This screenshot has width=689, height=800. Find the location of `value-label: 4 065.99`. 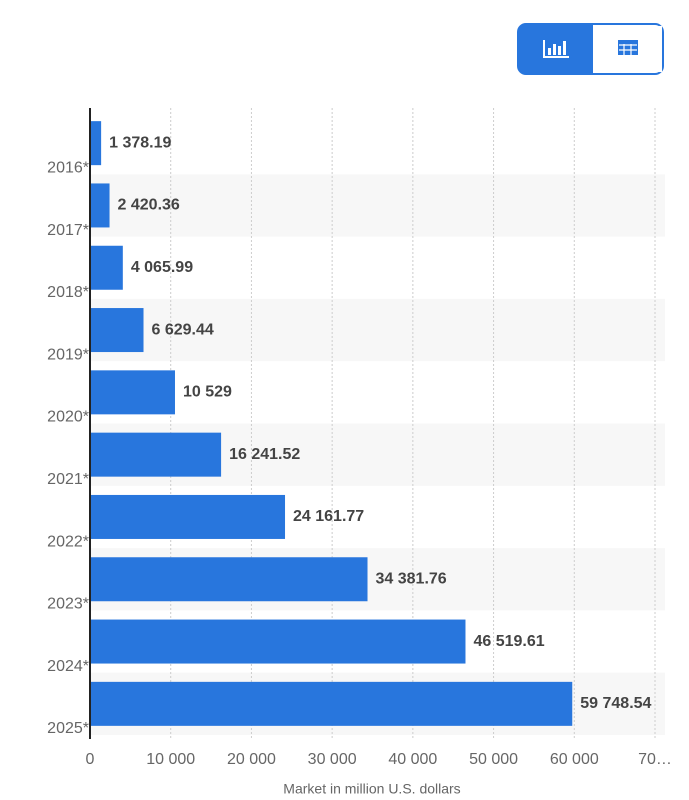

value-label: 4 065.99 is located at coordinates (162, 267).